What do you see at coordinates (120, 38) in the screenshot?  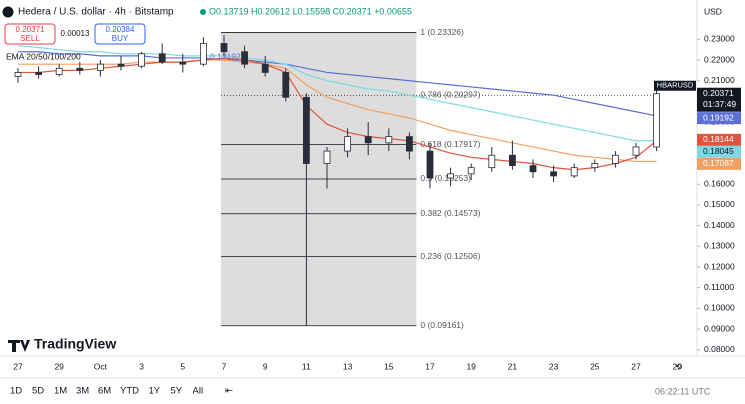 I see `buy-label: BUY` at bounding box center [120, 38].